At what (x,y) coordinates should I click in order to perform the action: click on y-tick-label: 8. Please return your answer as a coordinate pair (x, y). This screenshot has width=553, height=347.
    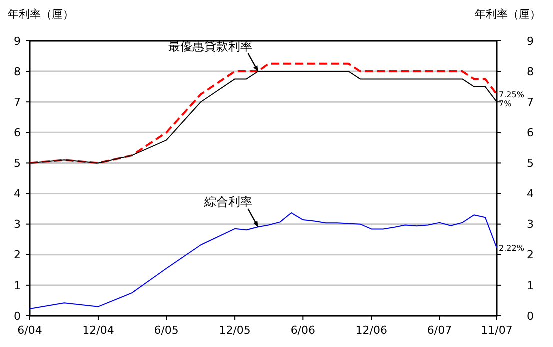
    Looking at the image, I should click on (17, 71).